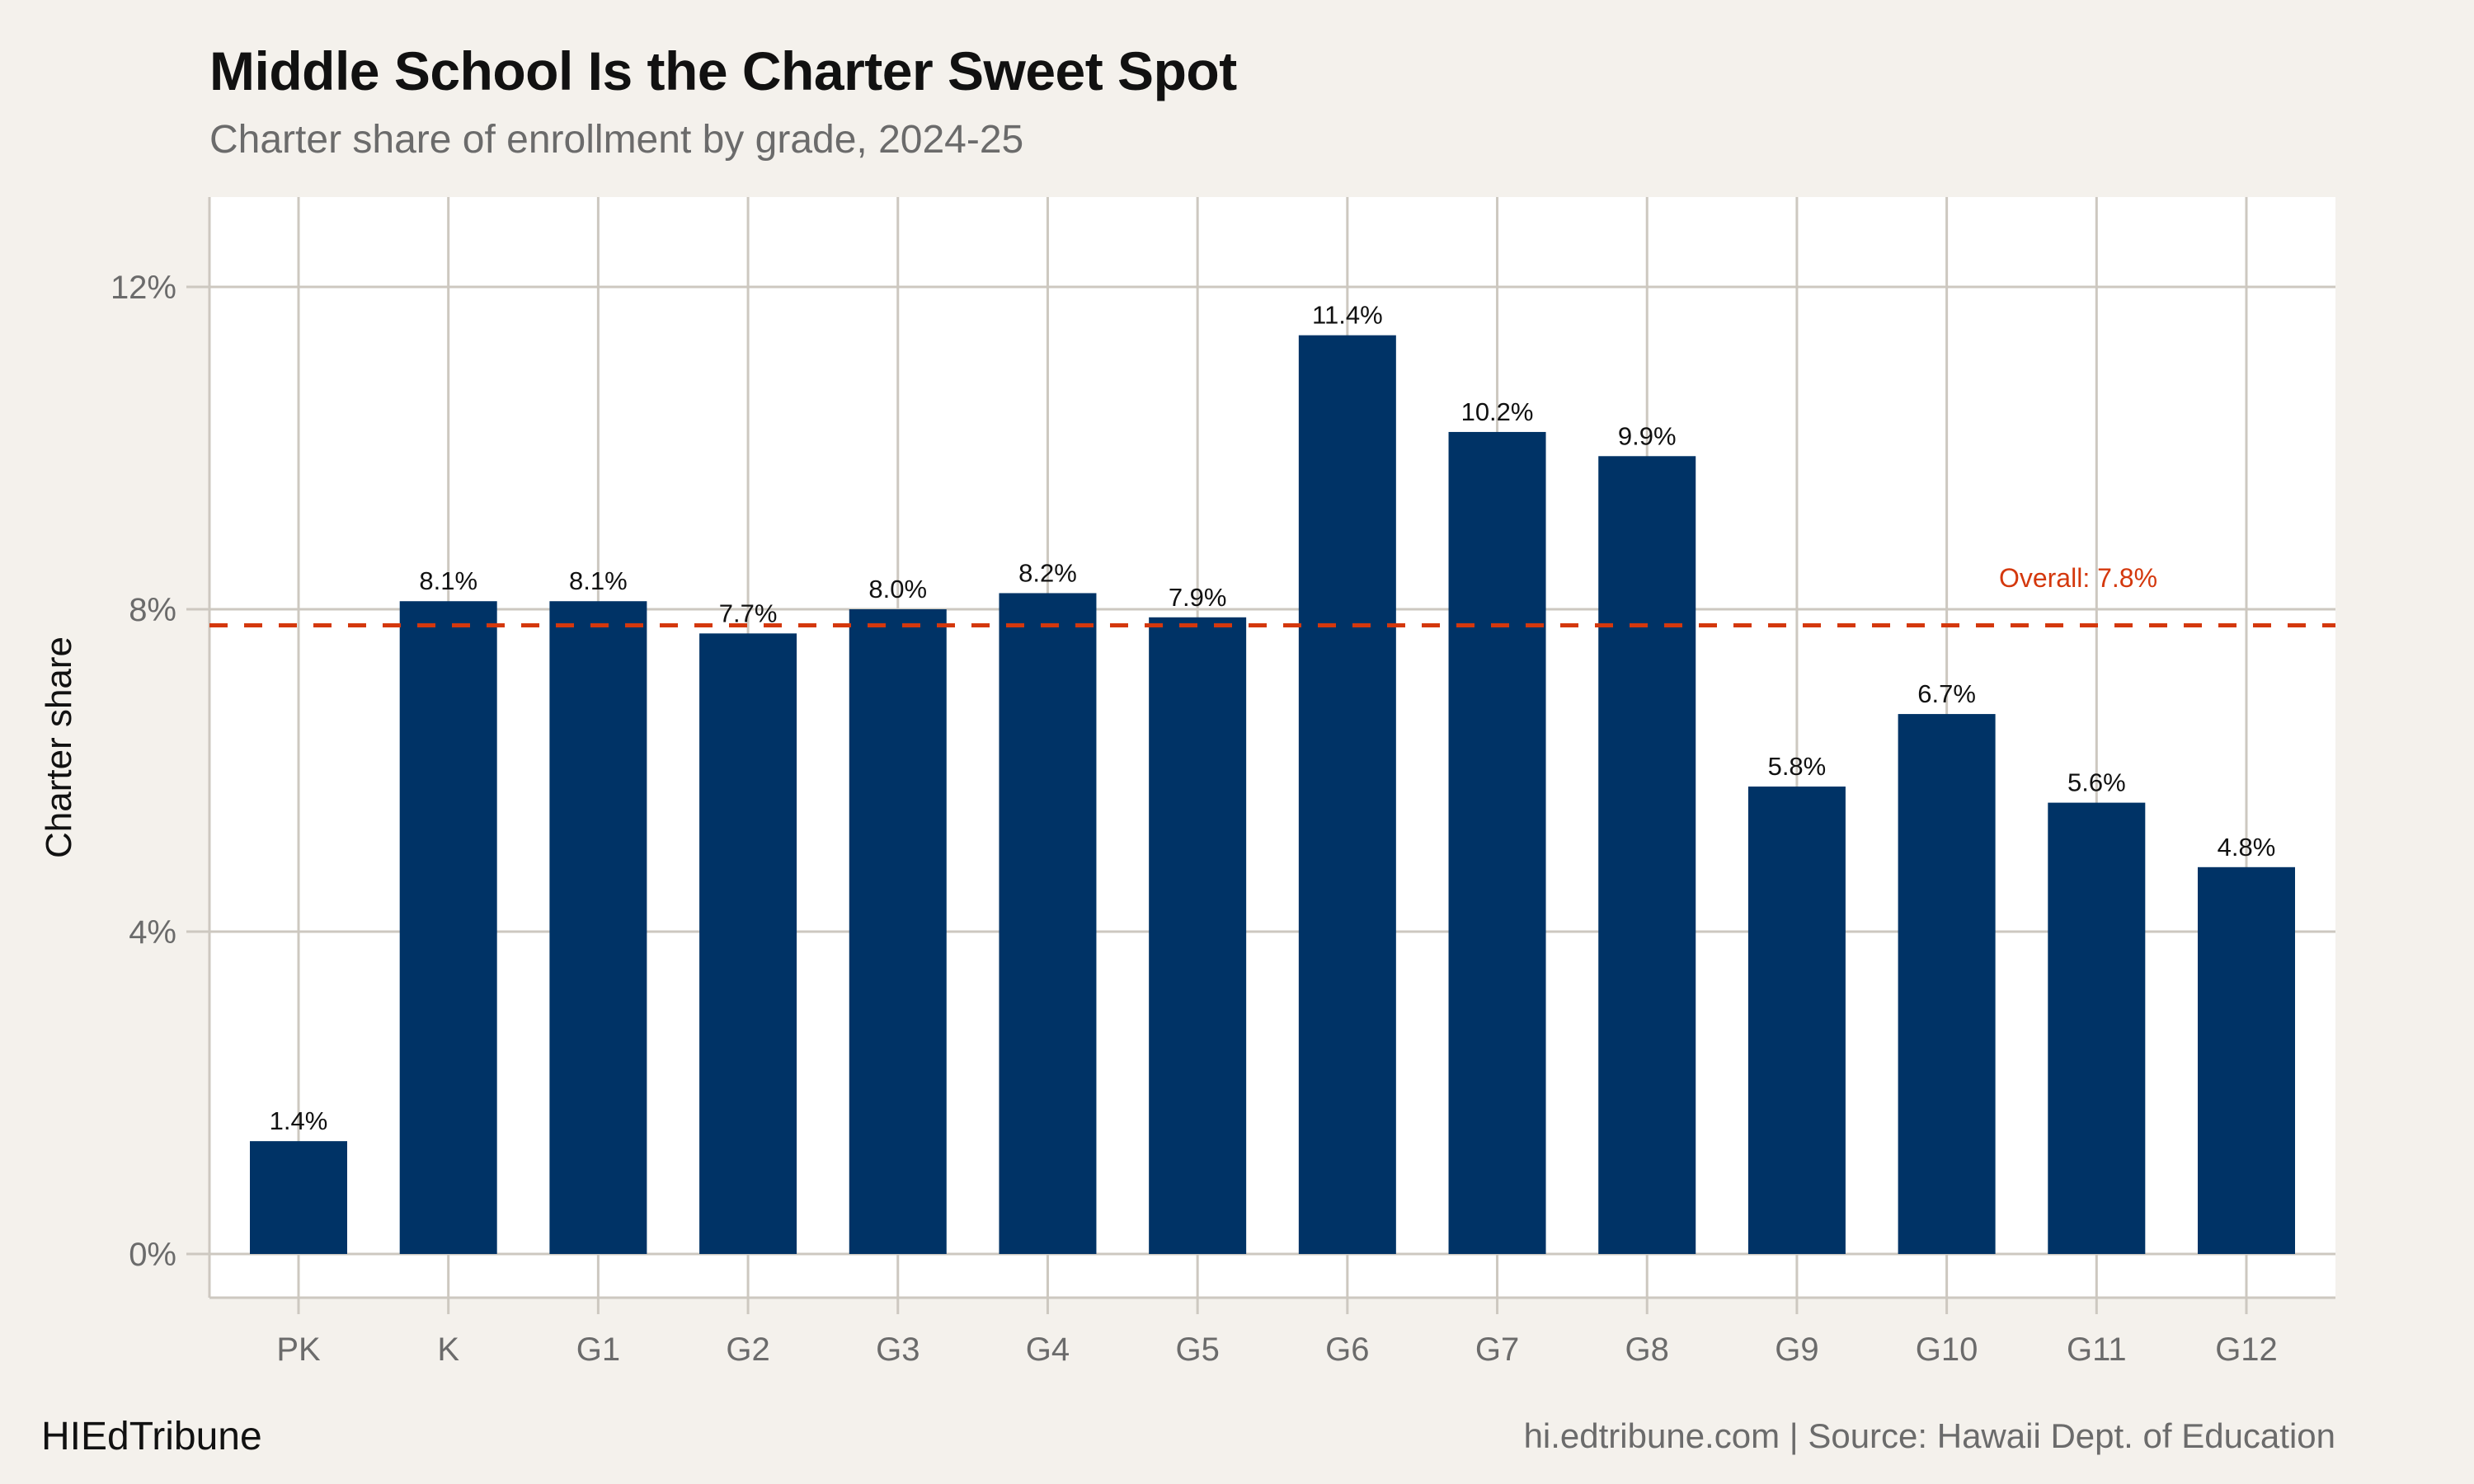  I want to click on data-label: 6.7%, so click(1946, 693).